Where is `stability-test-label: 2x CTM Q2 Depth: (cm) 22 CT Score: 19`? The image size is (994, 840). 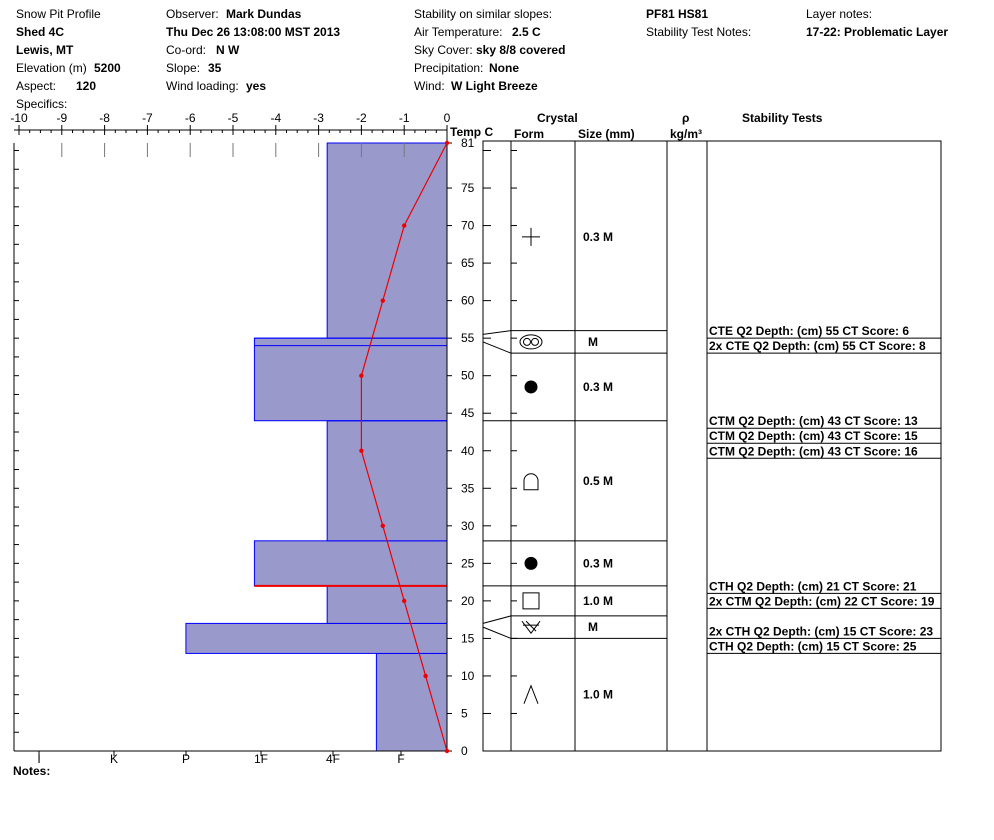 stability-test-label: 2x CTM Q2 Depth: (cm) 22 CT Score: 19 is located at coordinates (822, 601).